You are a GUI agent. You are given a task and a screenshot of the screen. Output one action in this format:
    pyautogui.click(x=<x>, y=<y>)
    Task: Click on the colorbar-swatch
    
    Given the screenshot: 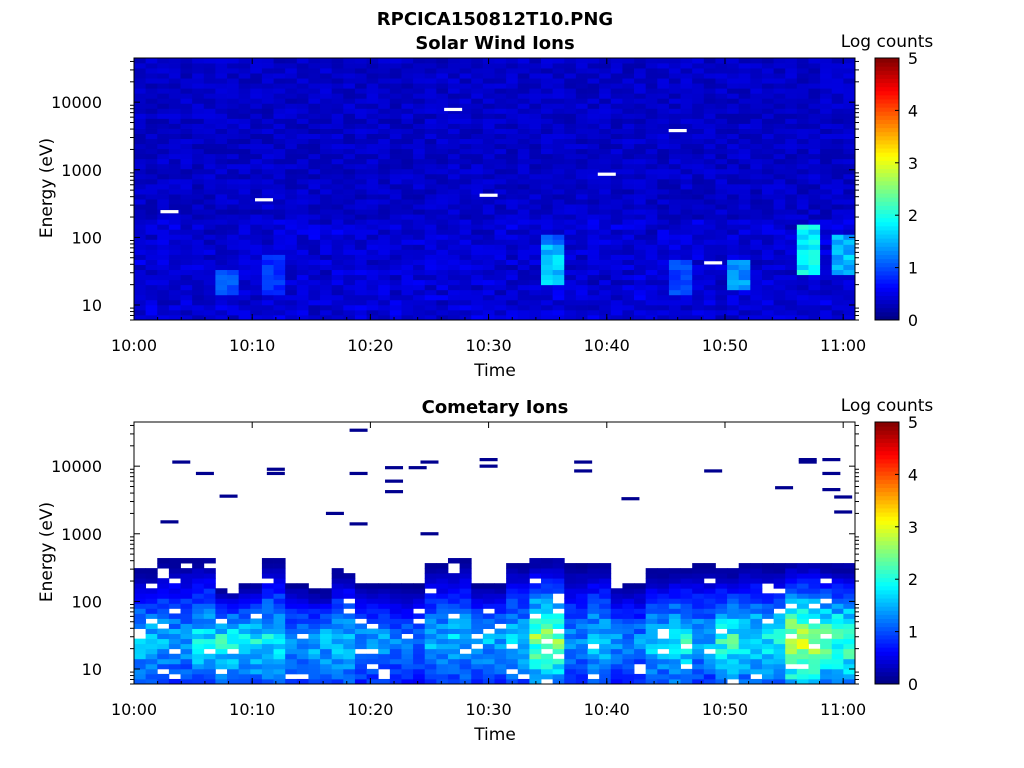 What is the action you would take?
    pyautogui.click(x=887, y=277)
    